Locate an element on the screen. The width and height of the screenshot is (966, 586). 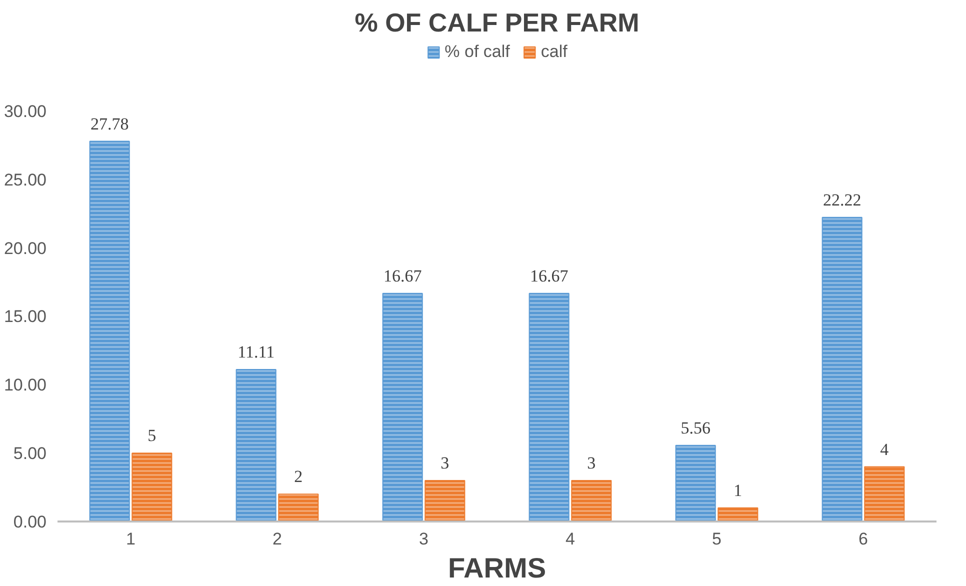
data-label: 5.56 is located at coordinates (695, 428).